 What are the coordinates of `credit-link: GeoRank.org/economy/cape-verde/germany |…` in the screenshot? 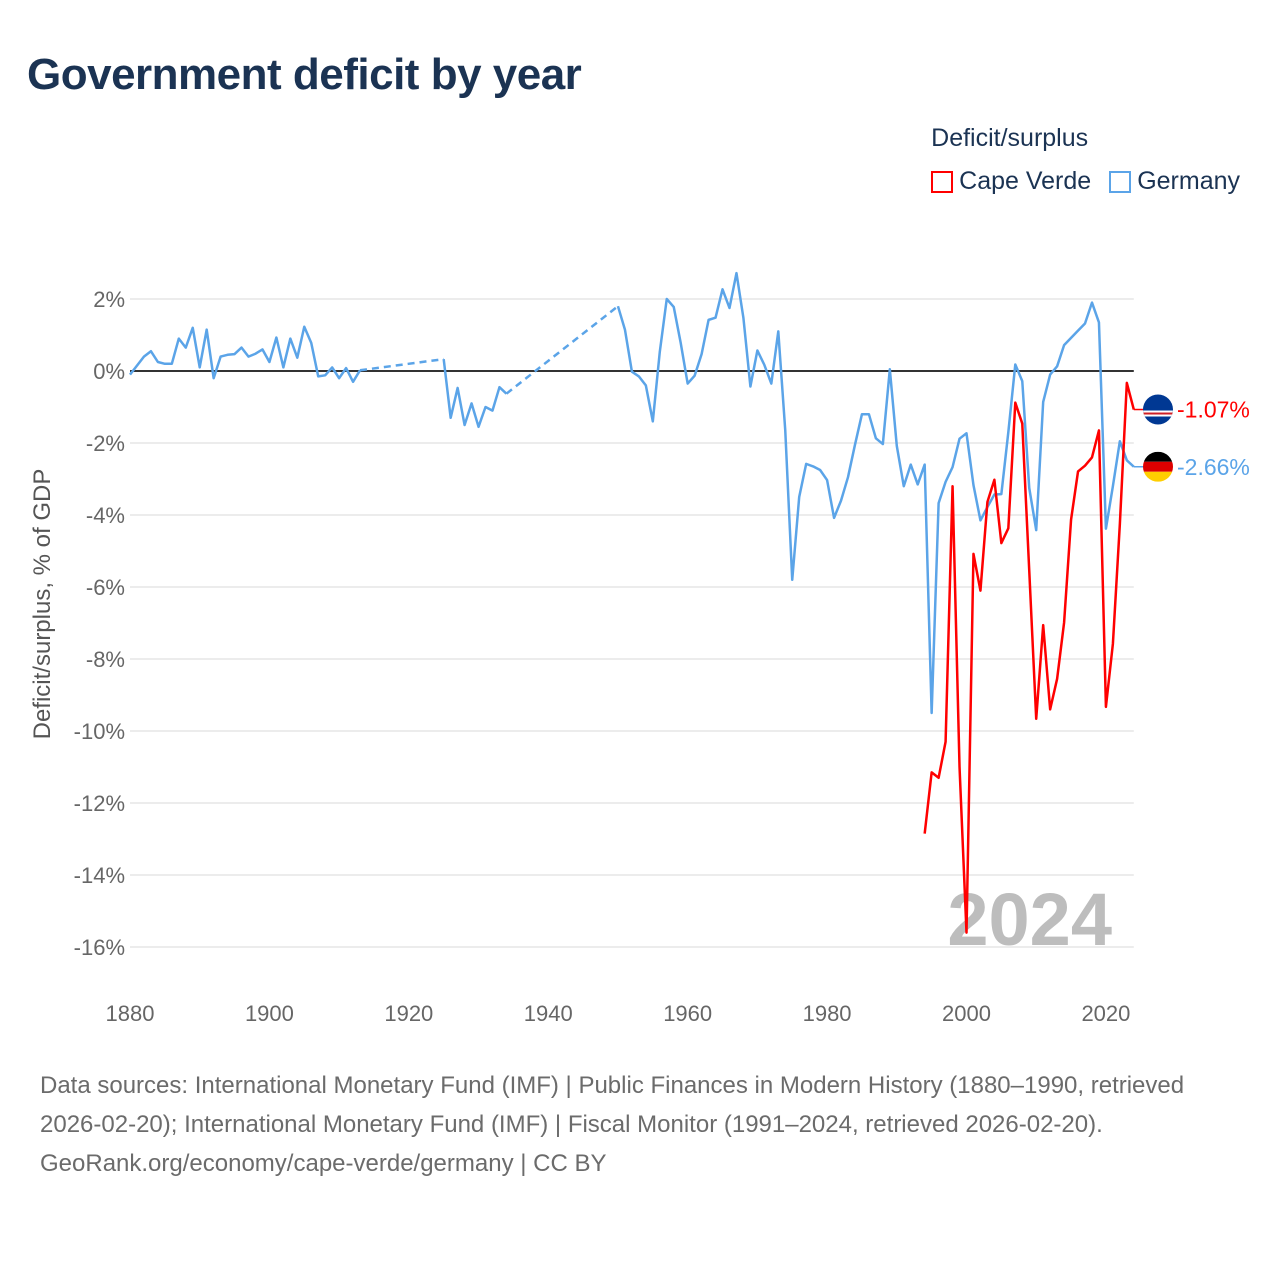 It's located at (323, 1163).